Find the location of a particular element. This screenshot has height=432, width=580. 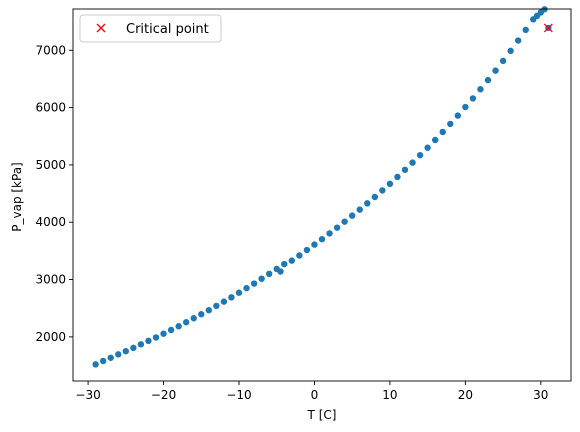

x-tick-label: 20 is located at coordinates (465, 395).